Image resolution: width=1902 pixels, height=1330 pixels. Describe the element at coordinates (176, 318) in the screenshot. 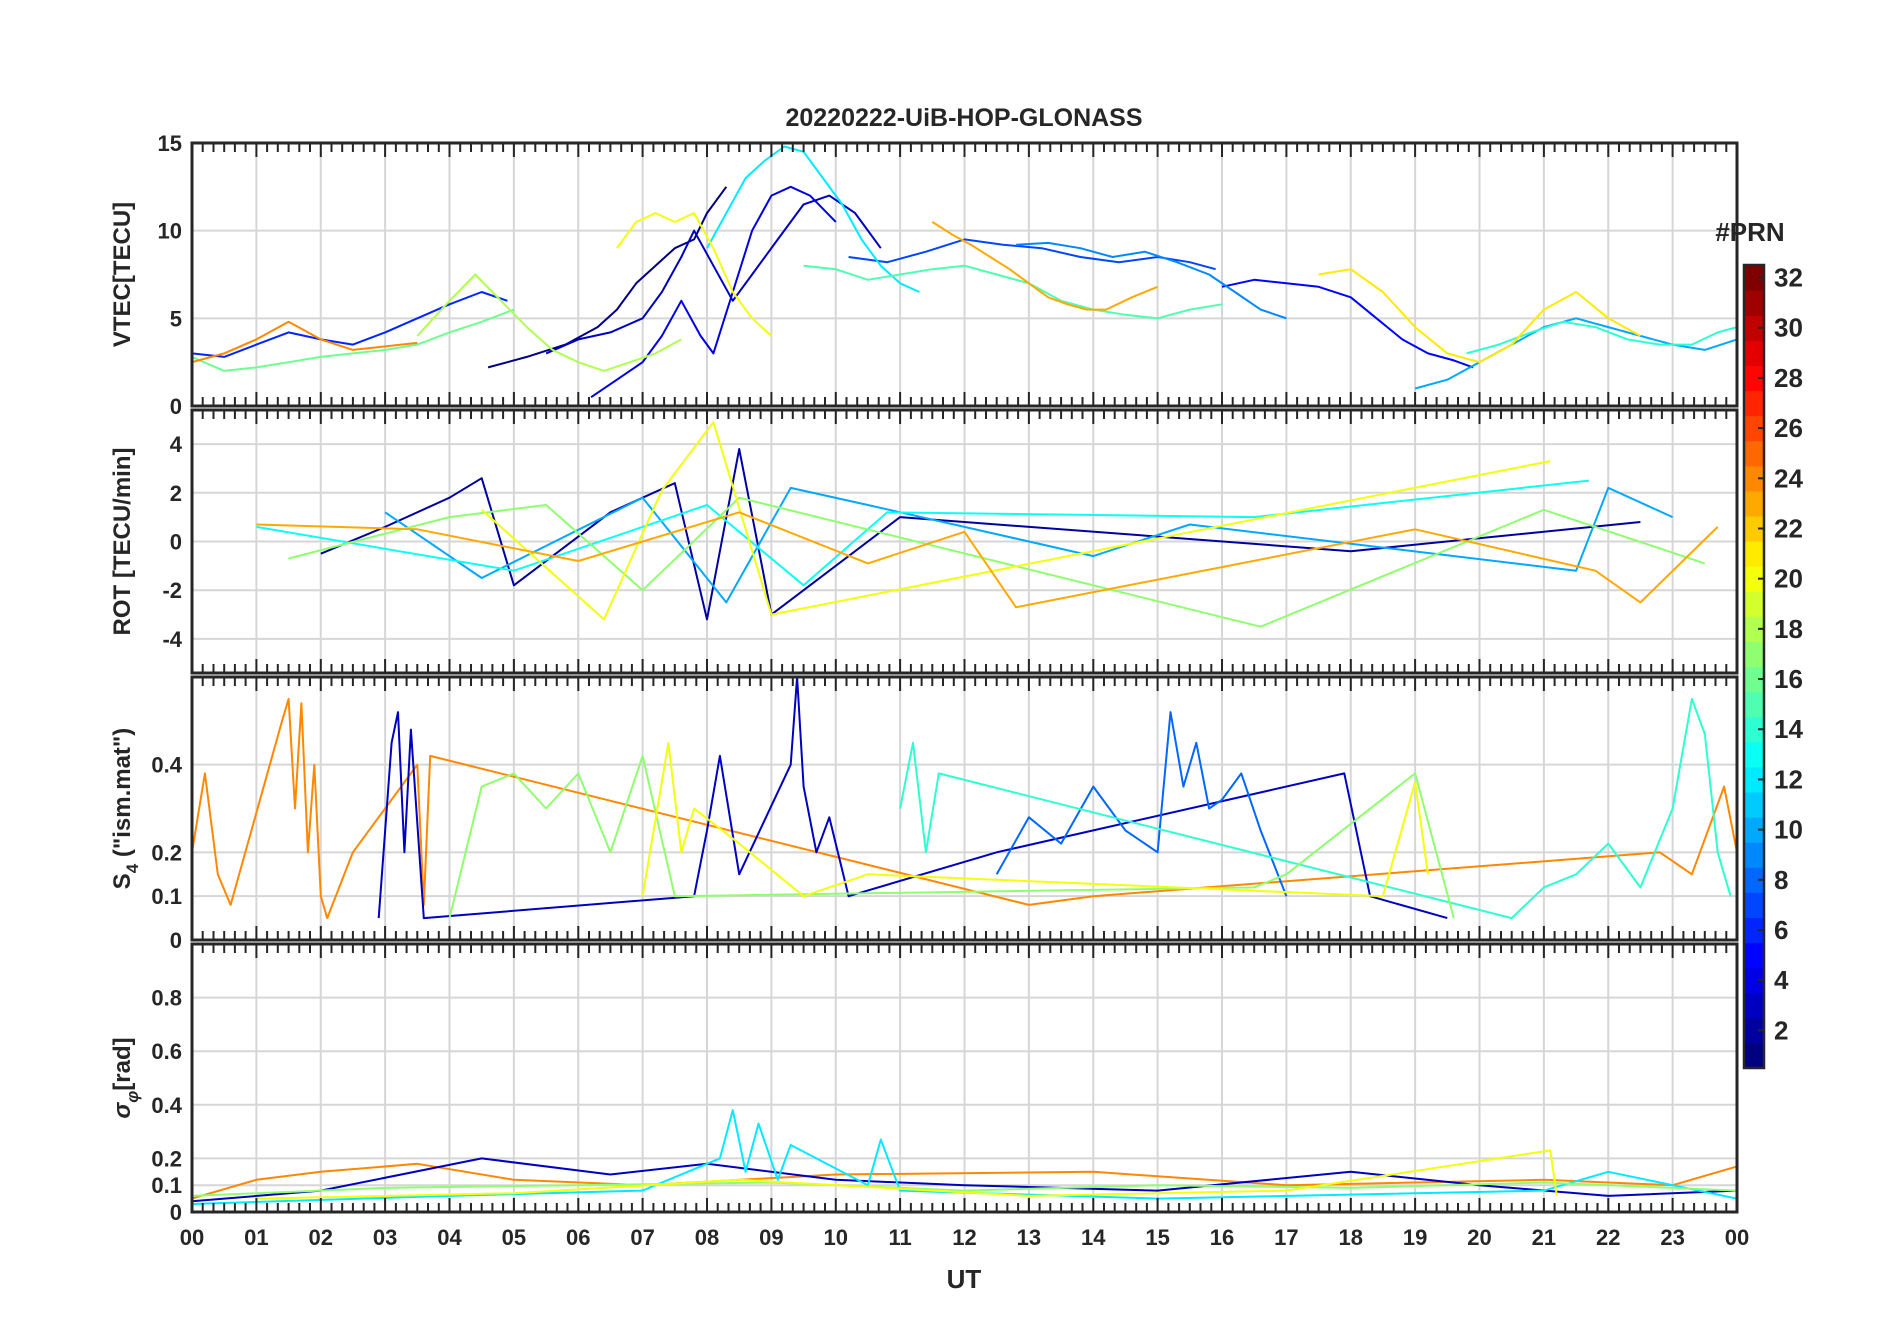

I see `y-tick-label: 5` at that location.